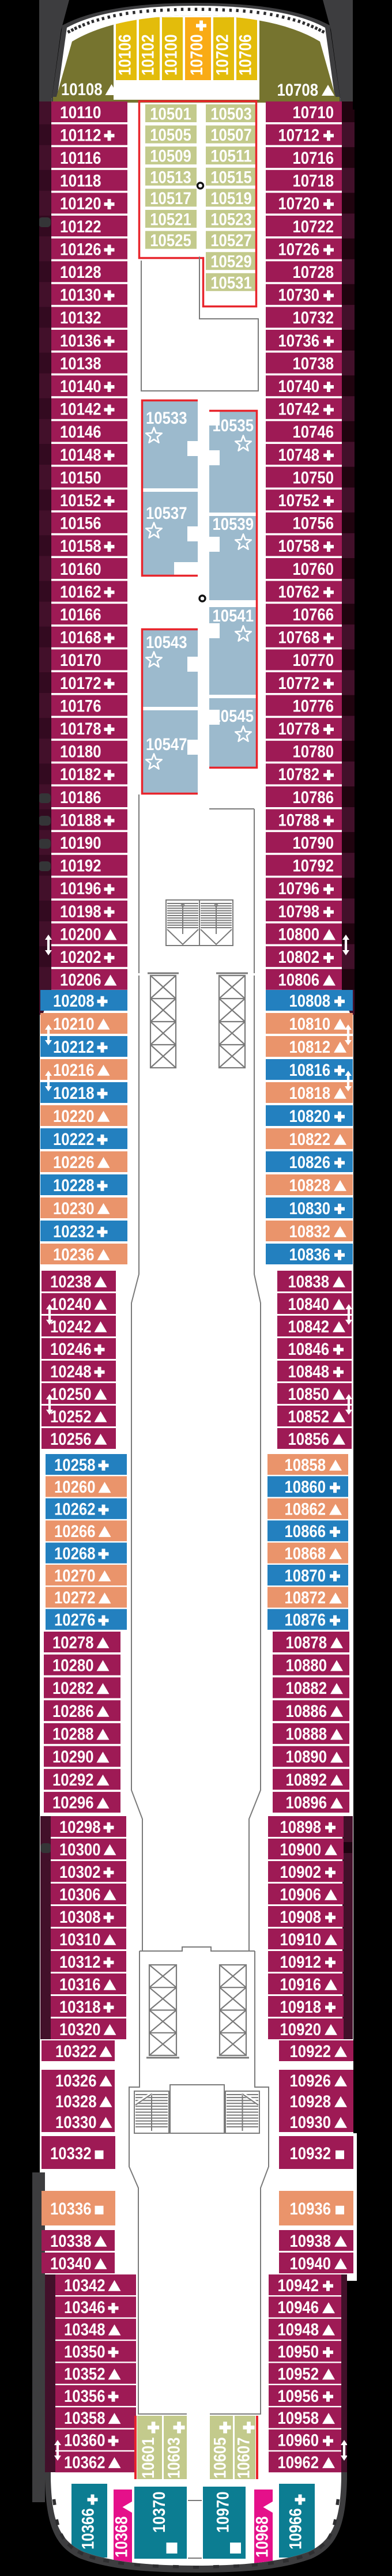 This screenshot has width=392, height=2576. I want to click on svg-text: 10112, so click(80, 135).